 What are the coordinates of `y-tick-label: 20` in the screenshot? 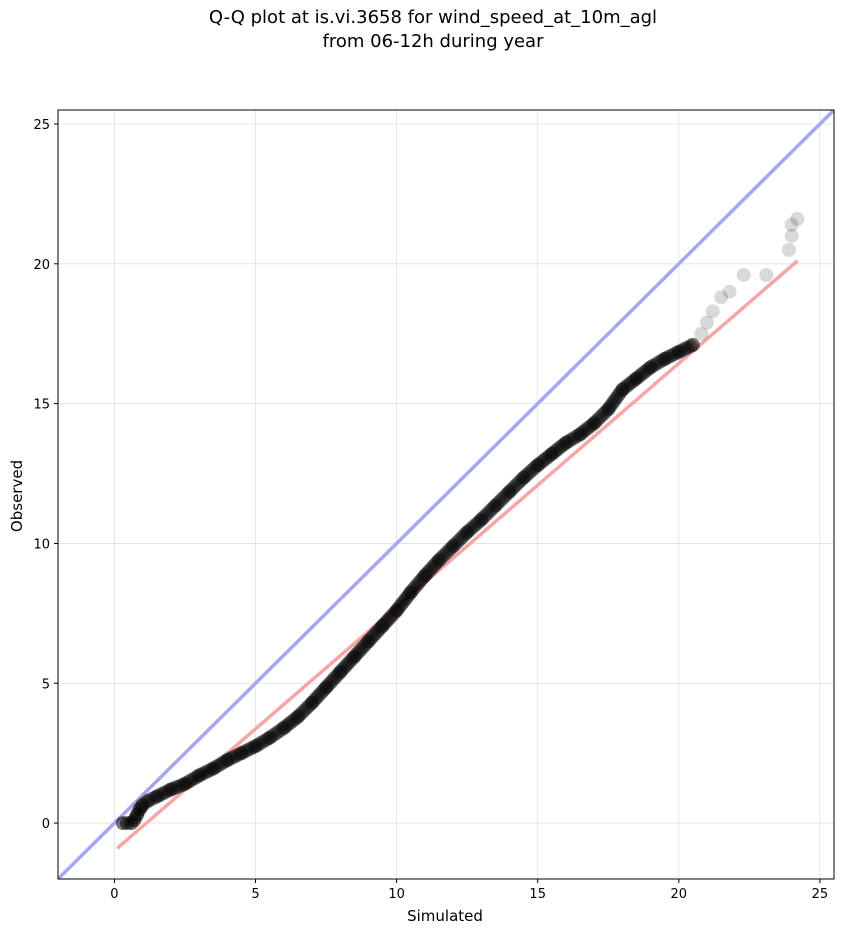 It's located at (41, 265).